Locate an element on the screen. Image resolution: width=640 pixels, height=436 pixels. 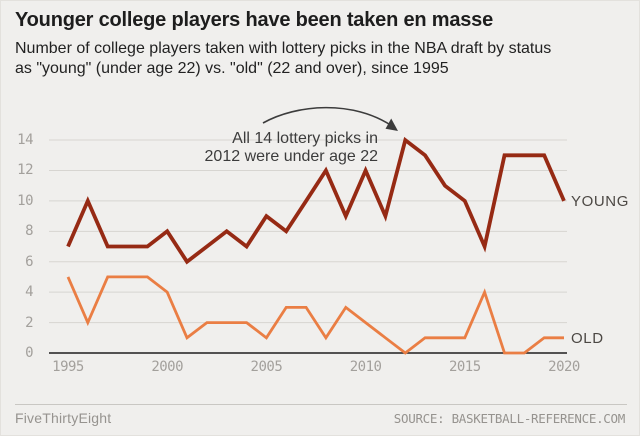
source-credit: SOURCE: BASKETBALL-REFERENCE.COM is located at coordinates (509, 418).